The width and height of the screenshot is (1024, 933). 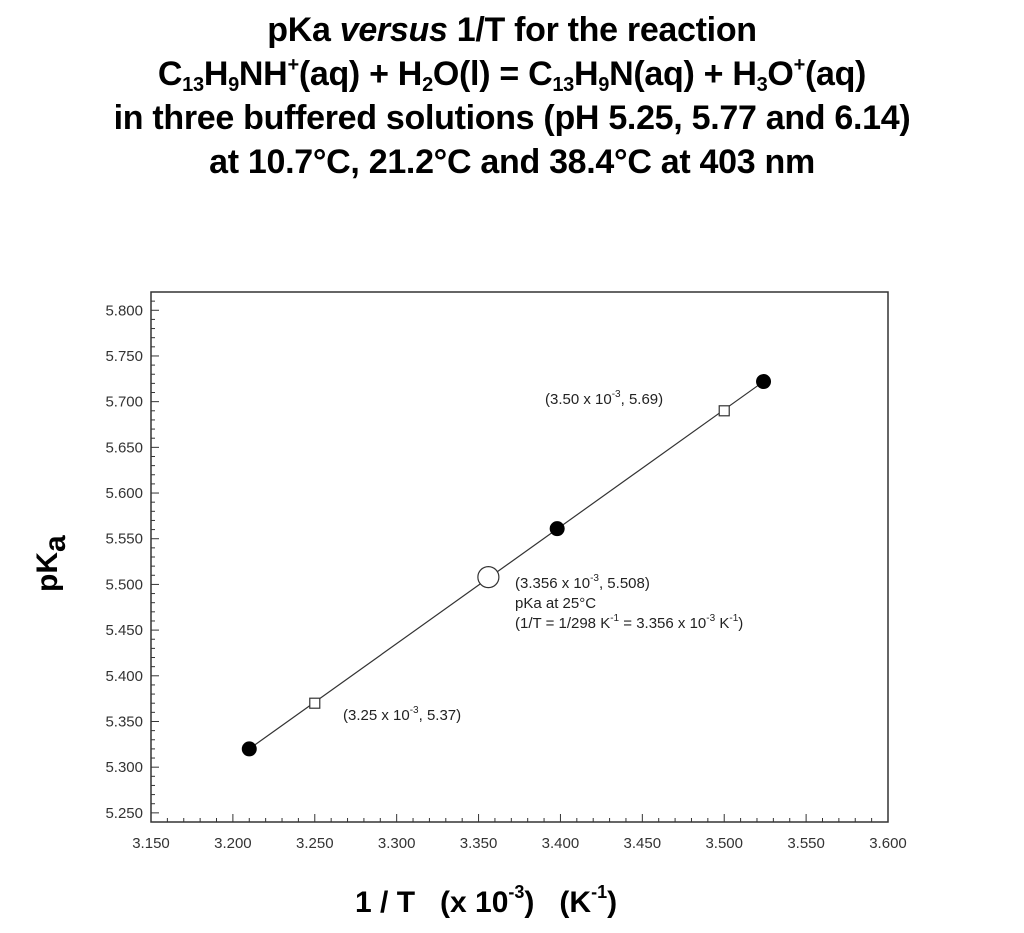 What do you see at coordinates (233, 843) in the screenshot?
I see `x-tick-label: 3.200` at bounding box center [233, 843].